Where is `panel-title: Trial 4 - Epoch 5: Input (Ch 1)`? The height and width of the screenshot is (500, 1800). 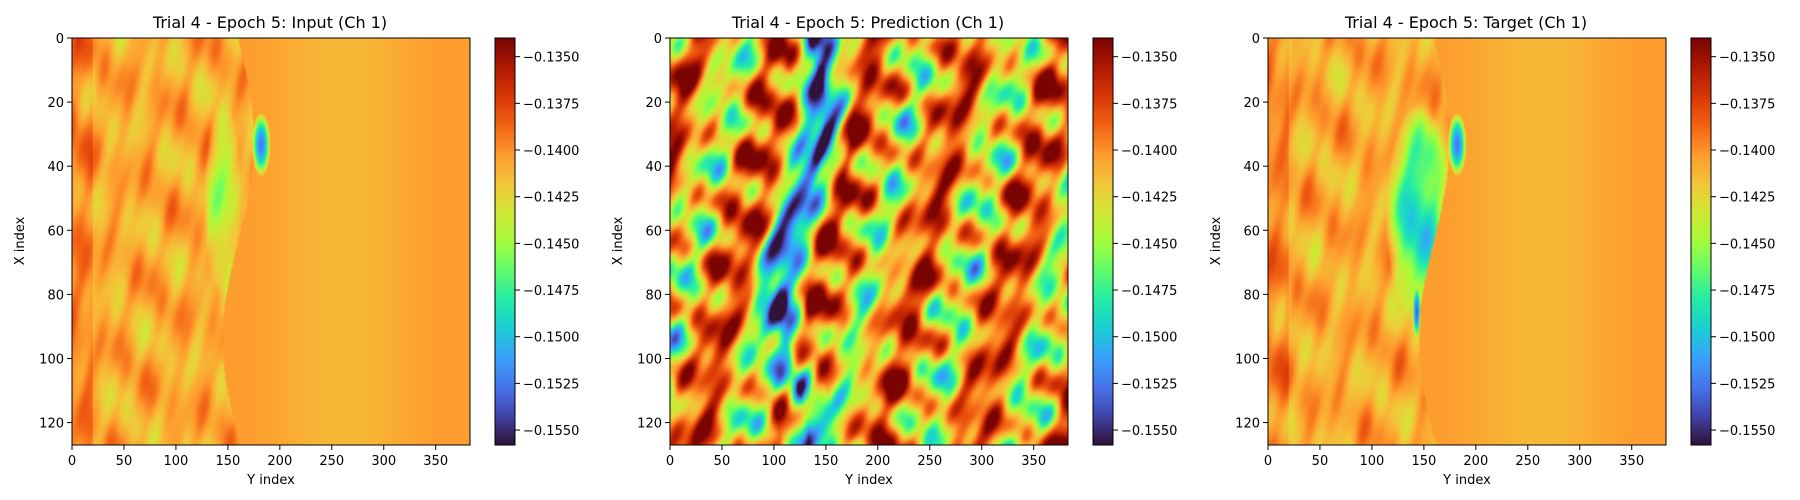 panel-title: Trial 4 - Epoch 5: Input (Ch 1) is located at coordinates (269, 22).